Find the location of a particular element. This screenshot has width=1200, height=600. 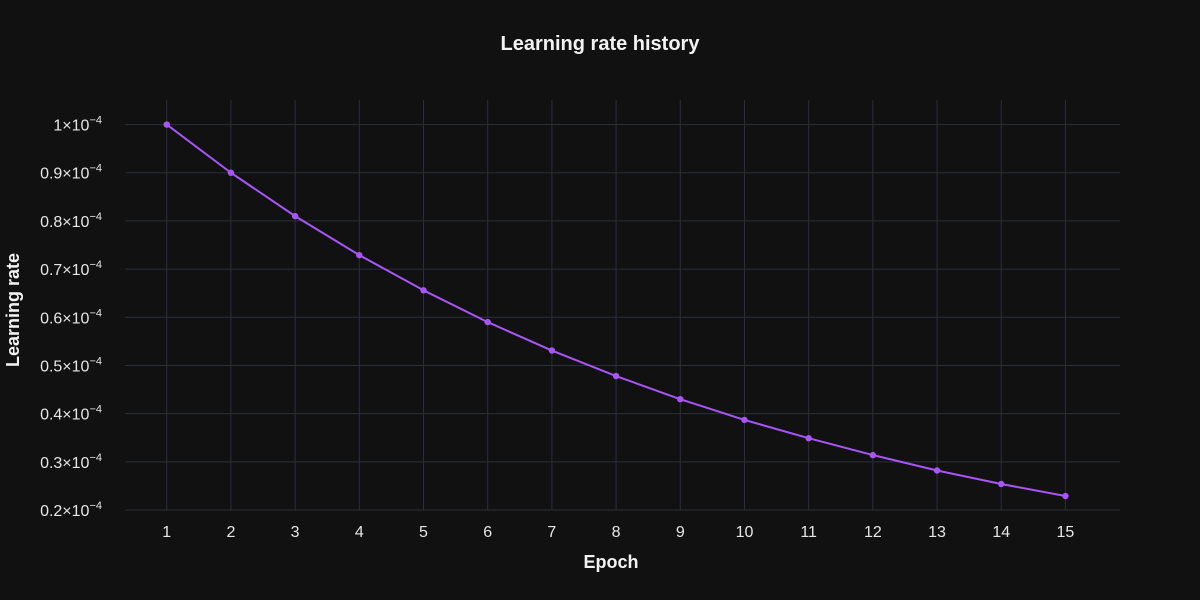

y-tick-label: 0.9×10⁻⁴ is located at coordinates (71, 173).